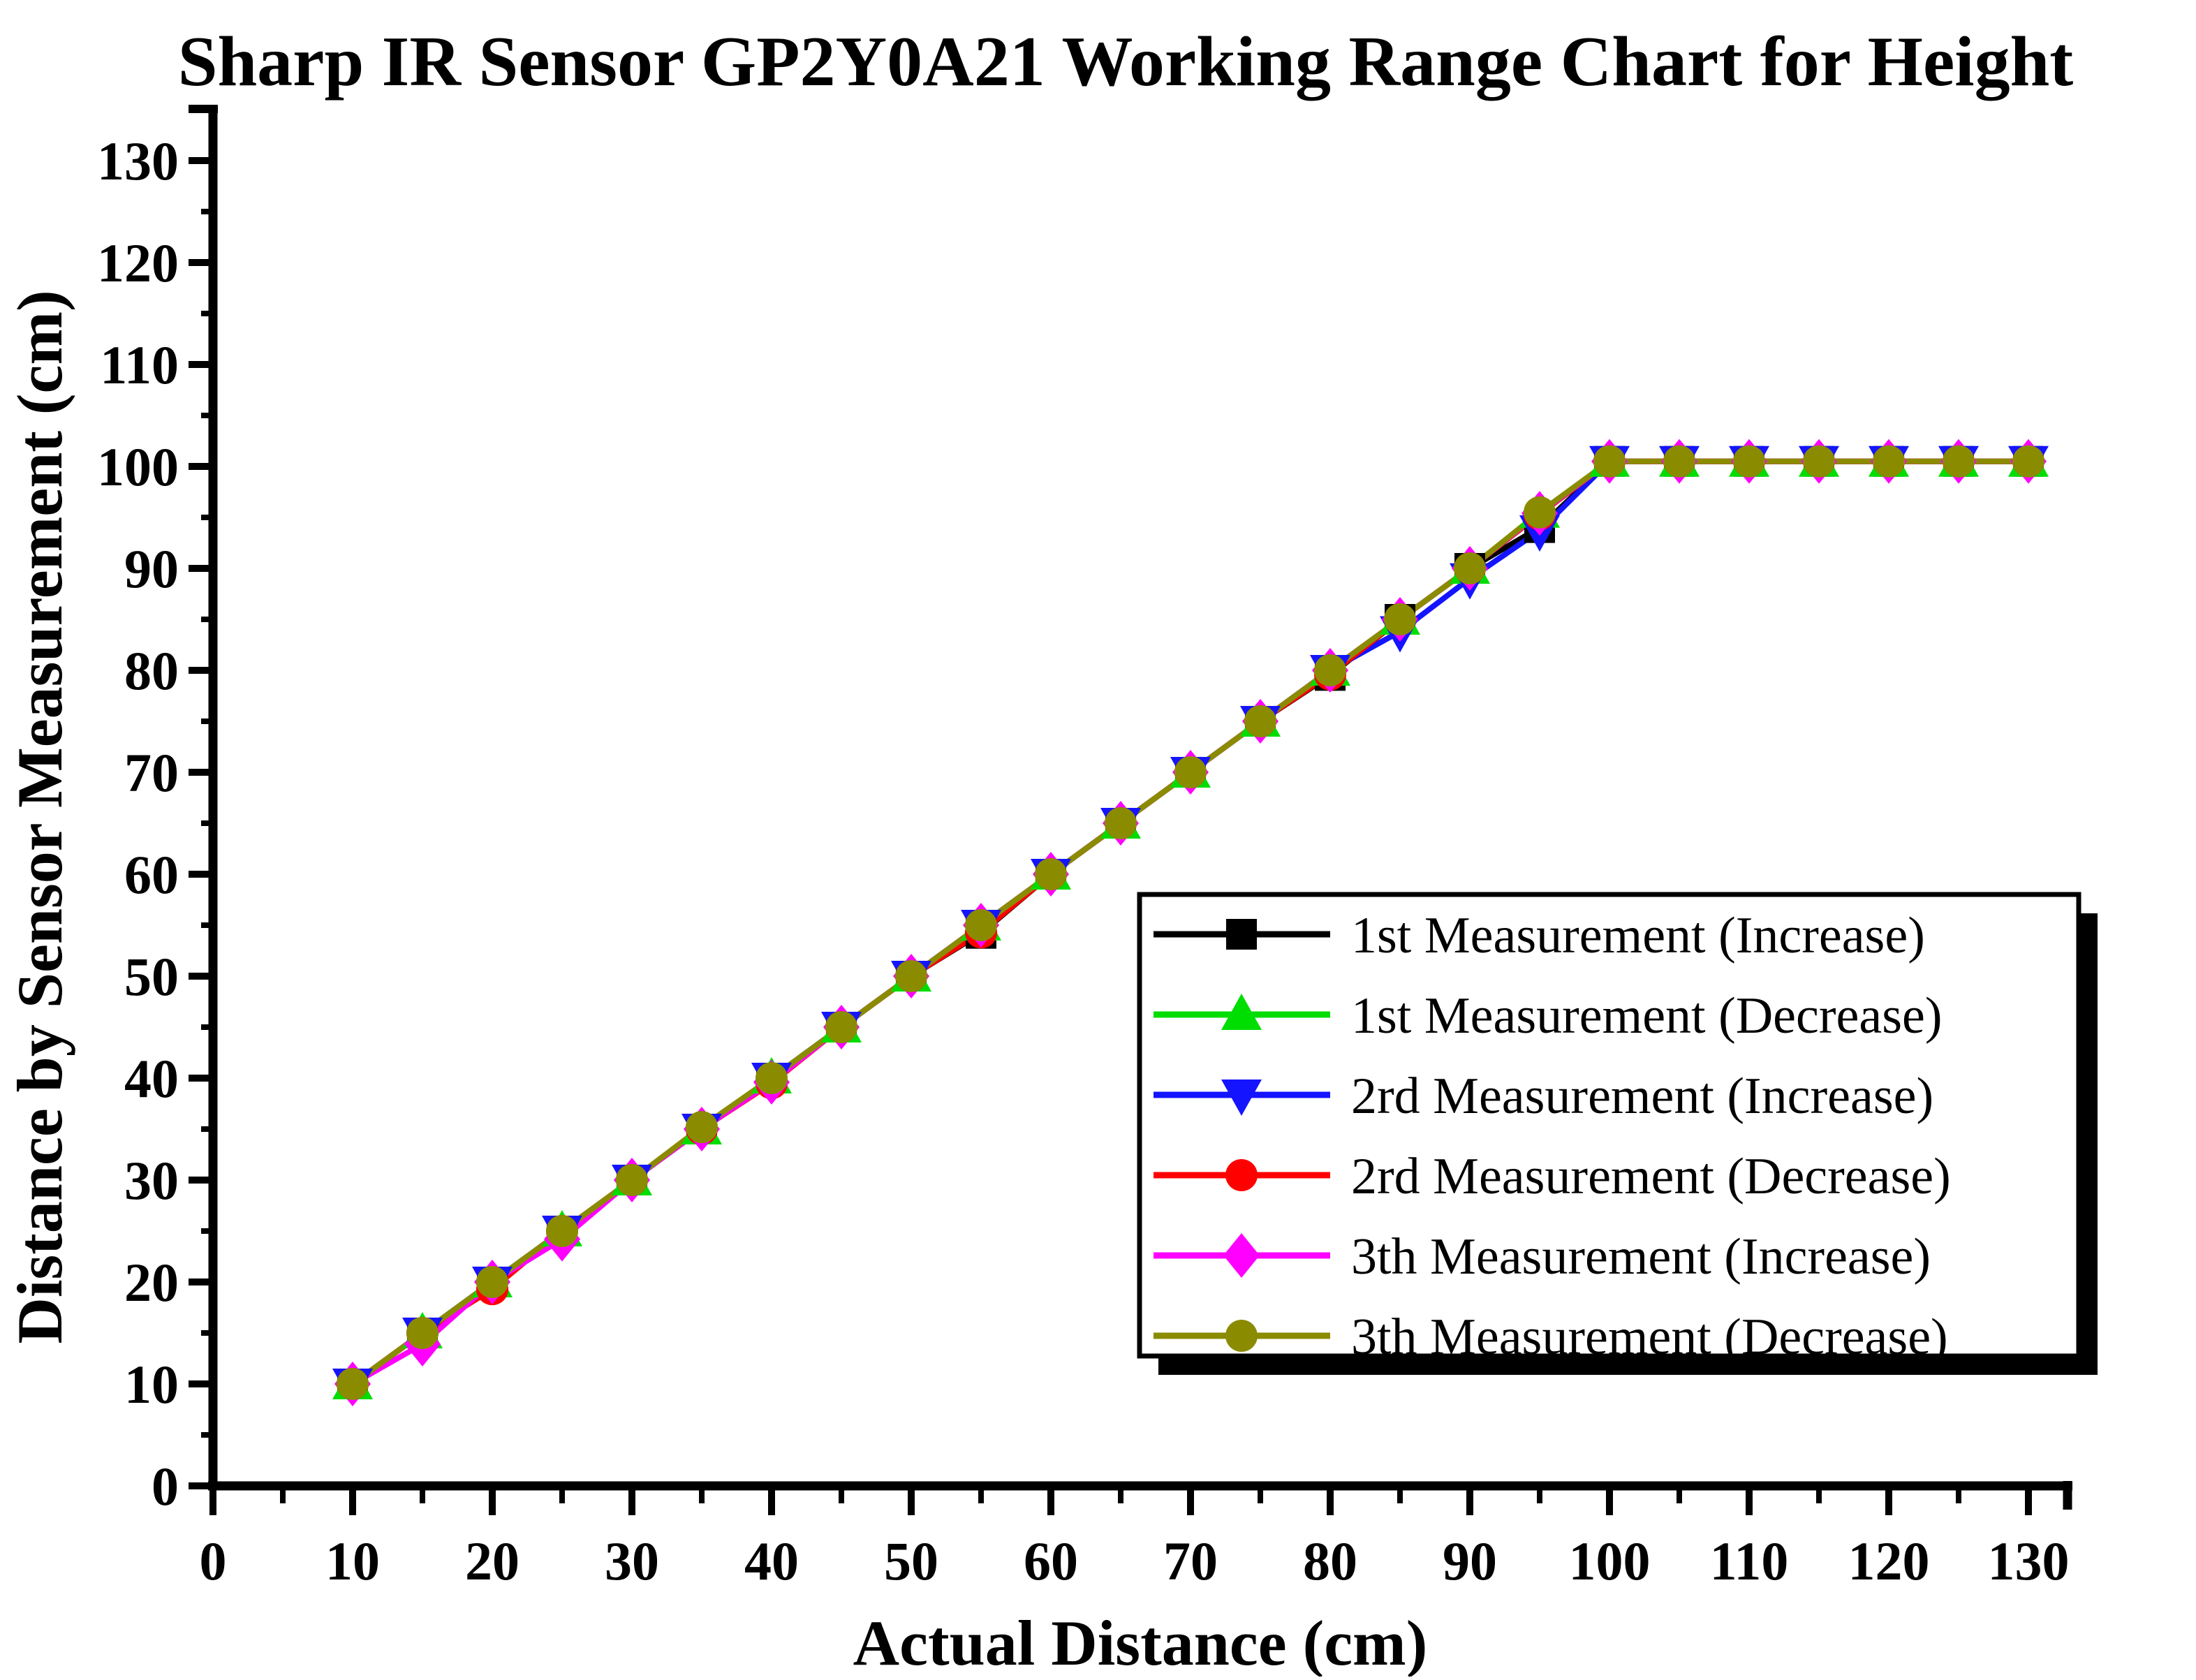 This screenshot has height=1680, width=2196. I want to click on x-tick-label: 20, so click(492, 1561).